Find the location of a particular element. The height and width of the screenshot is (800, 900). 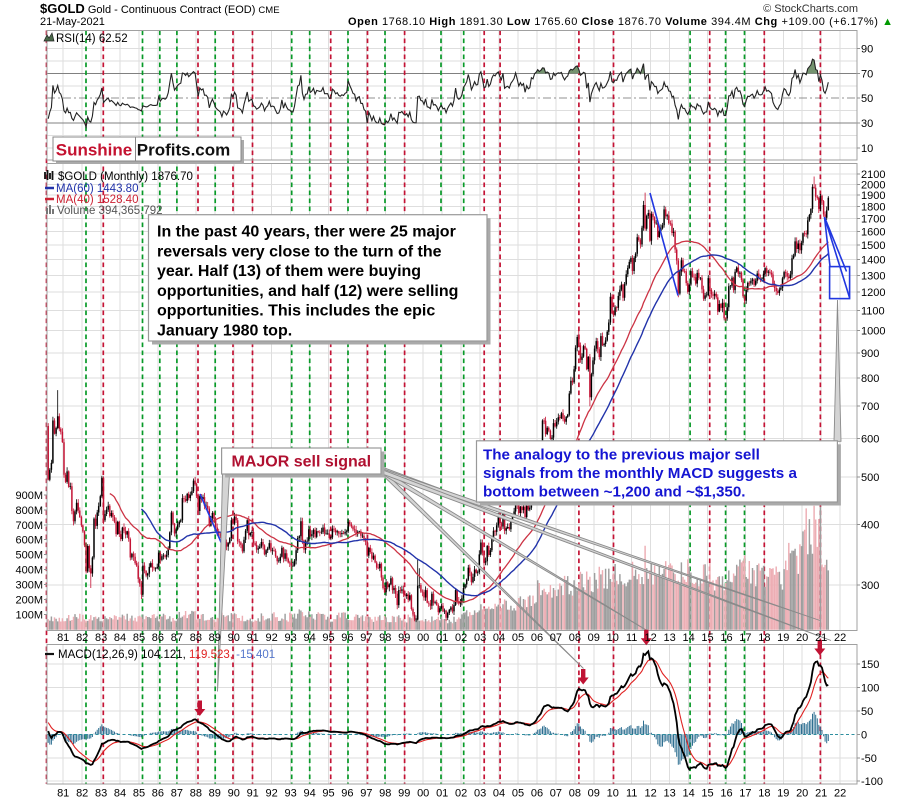

svg-text: 90 is located at coordinates (867, 50).